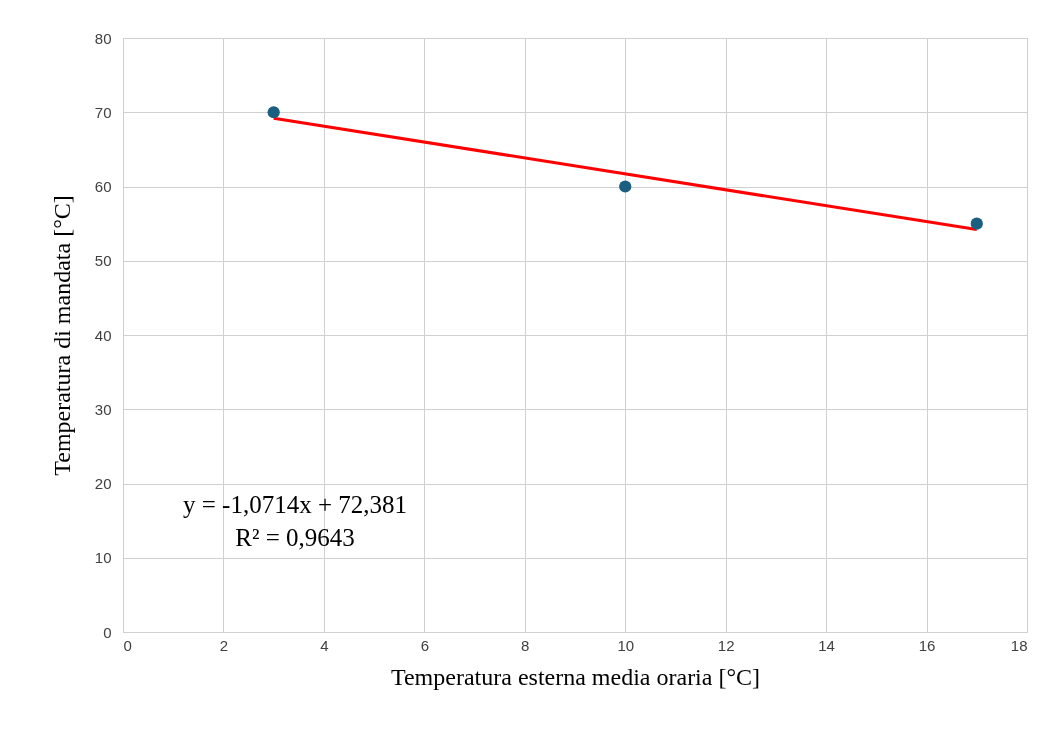 The width and height of the screenshot is (1052, 740). Describe the element at coordinates (103, 558) in the screenshot. I see `y-tick-label: 10` at that location.